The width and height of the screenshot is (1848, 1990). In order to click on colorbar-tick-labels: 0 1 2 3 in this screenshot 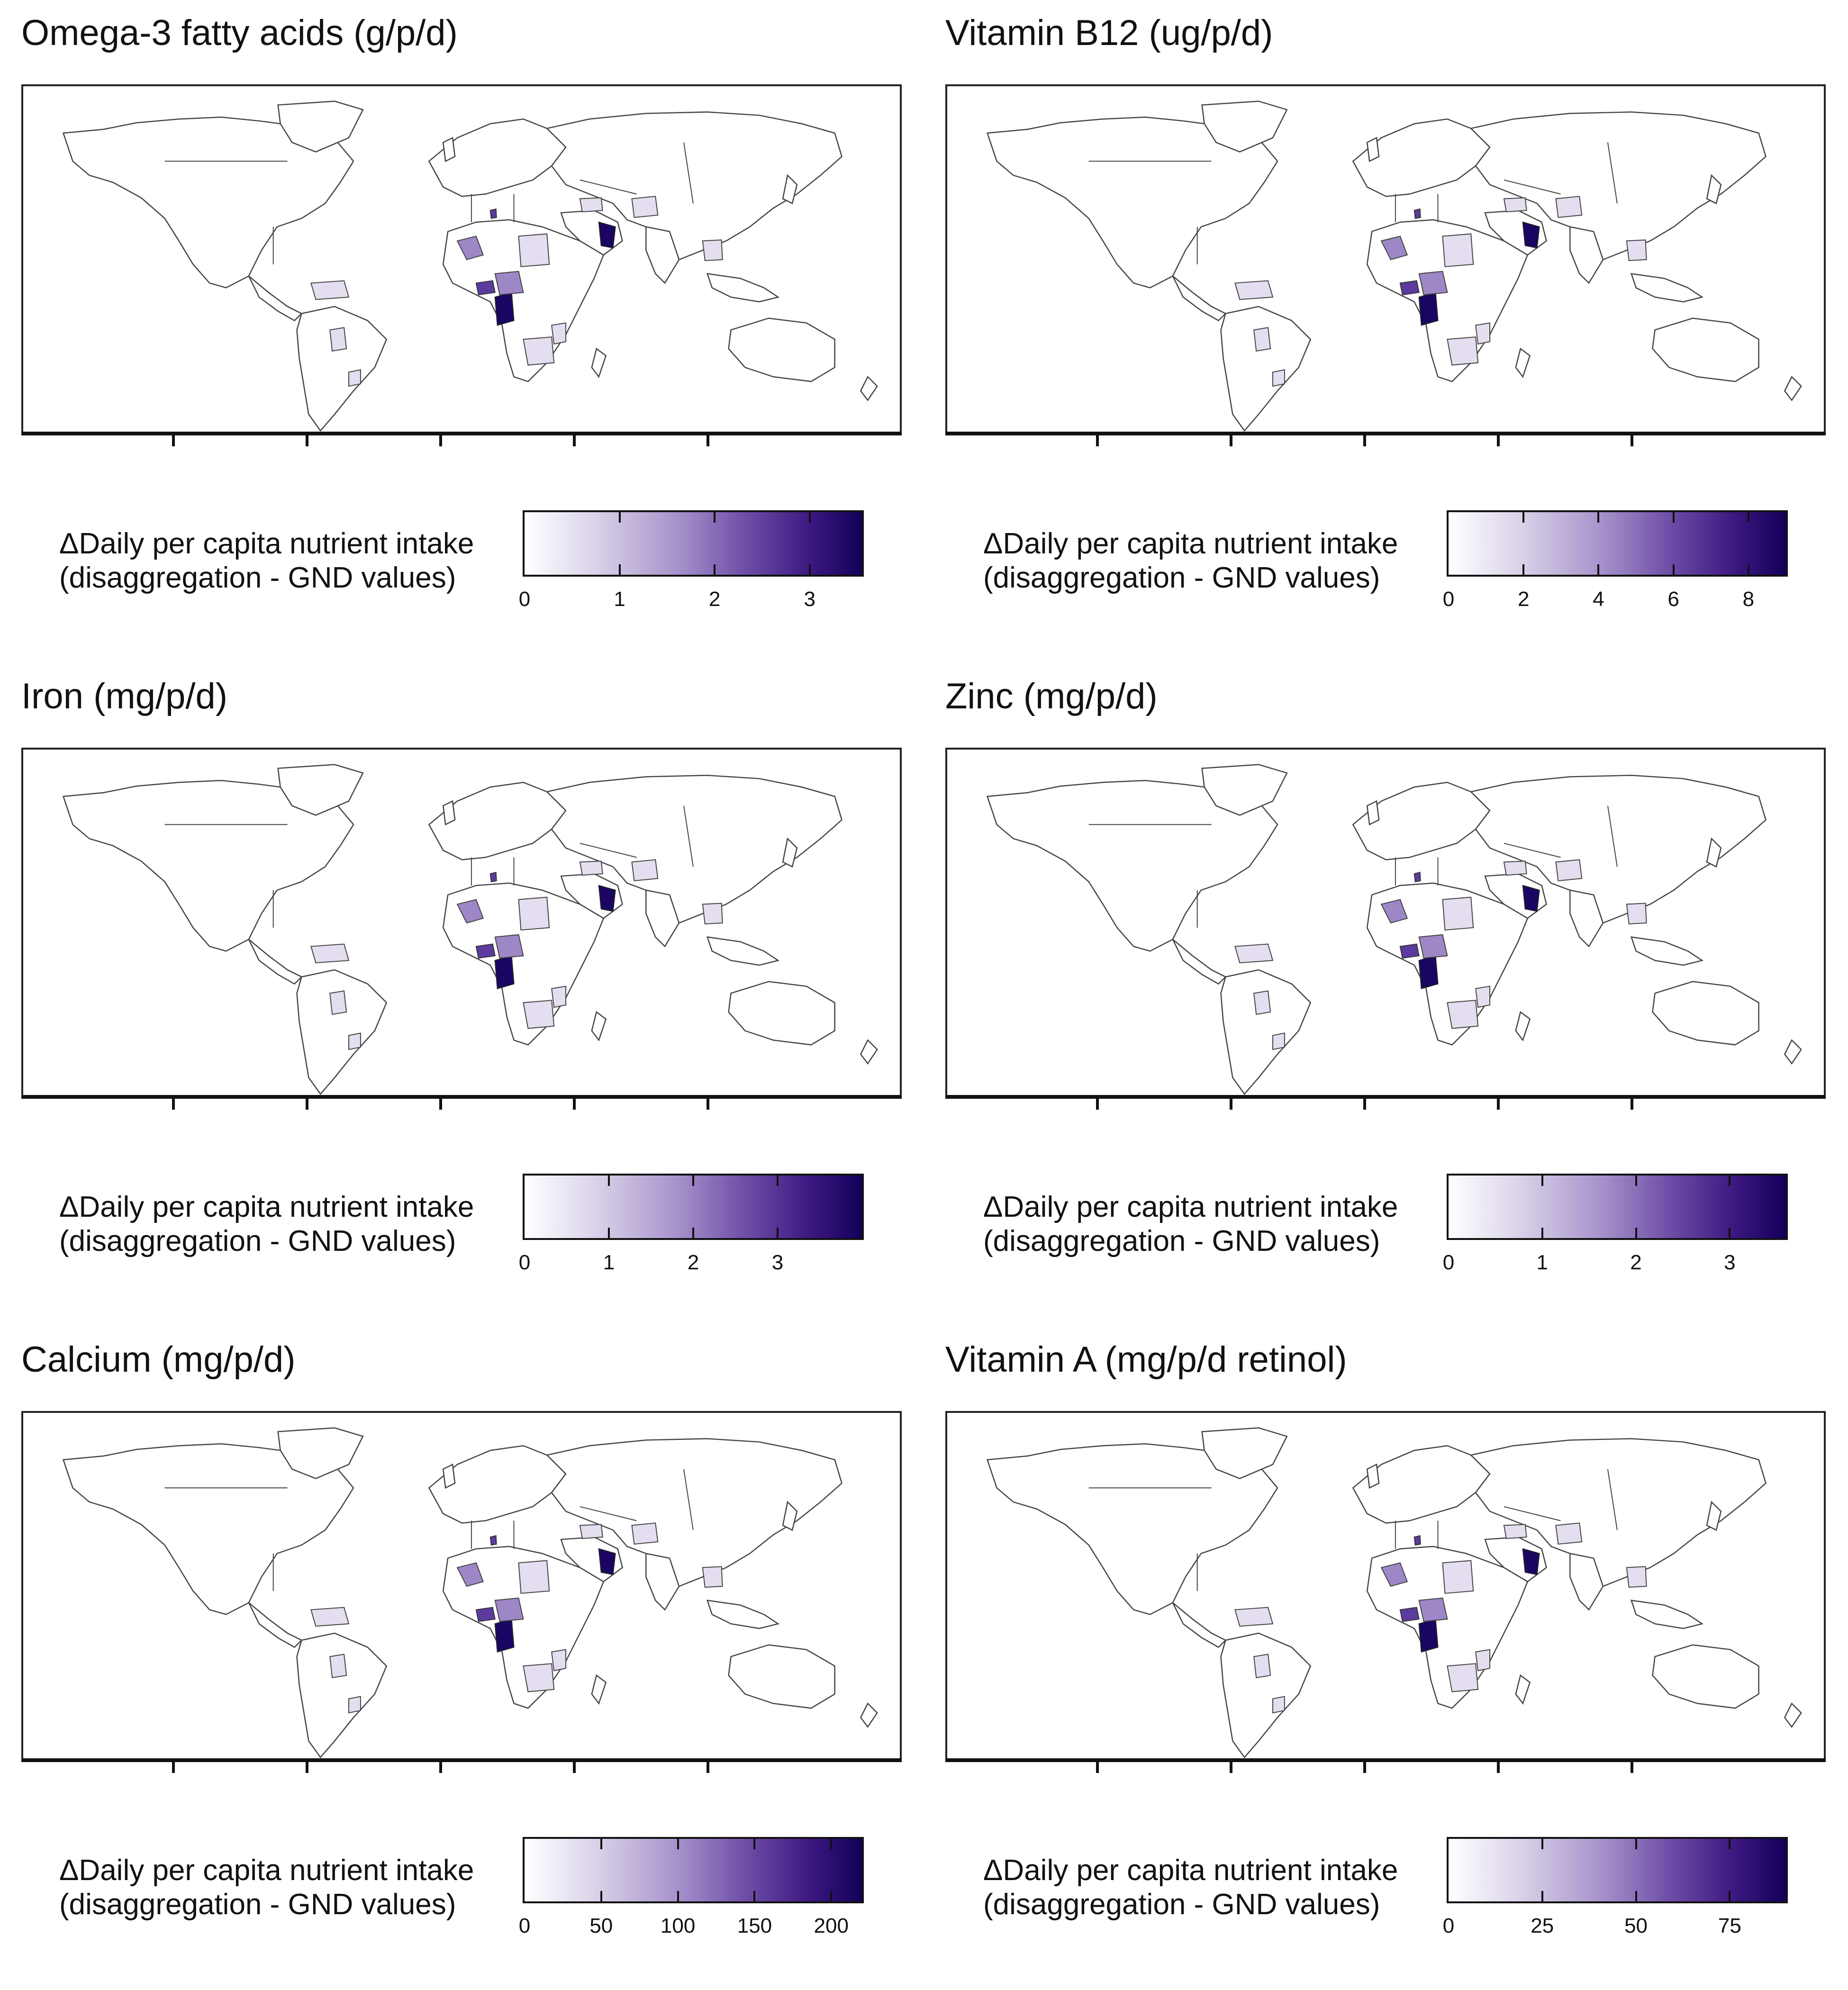, I will do `click(691, 1265)`.